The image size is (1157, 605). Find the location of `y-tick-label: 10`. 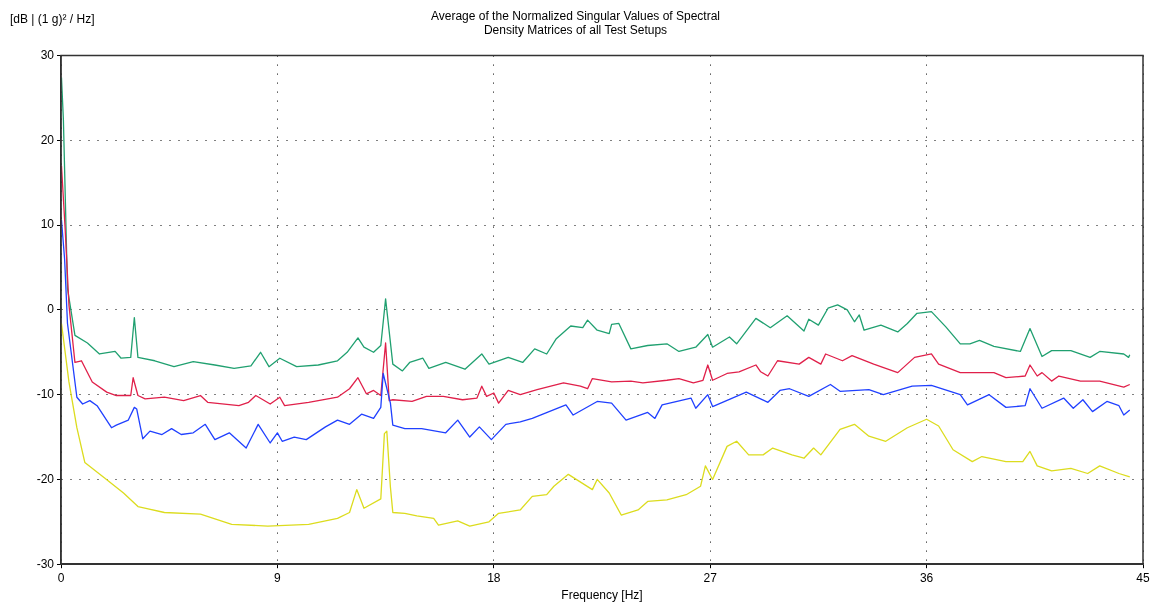

y-tick-label: 10 is located at coordinates (47, 224).